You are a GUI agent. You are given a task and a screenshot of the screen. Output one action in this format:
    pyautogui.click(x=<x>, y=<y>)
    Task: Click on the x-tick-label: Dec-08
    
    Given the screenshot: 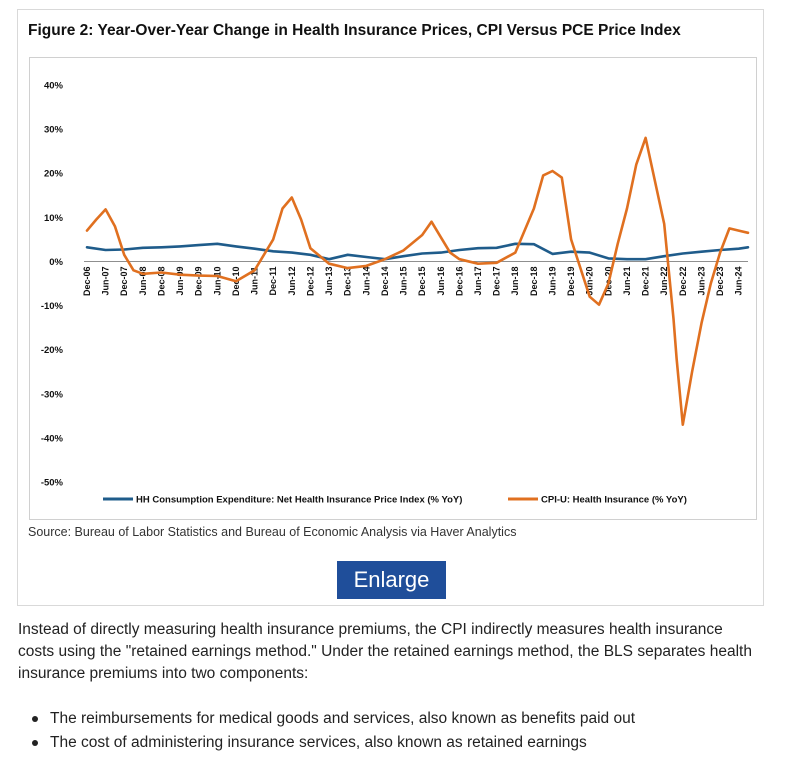 What is the action you would take?
    pyautogui.click(x=161, y=281)
    